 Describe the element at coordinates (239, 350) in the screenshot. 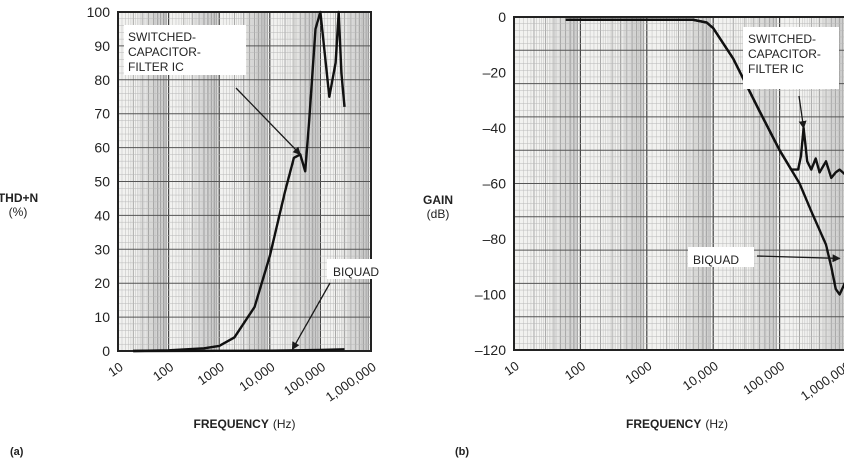

I see `series-line-biquad` at that location.